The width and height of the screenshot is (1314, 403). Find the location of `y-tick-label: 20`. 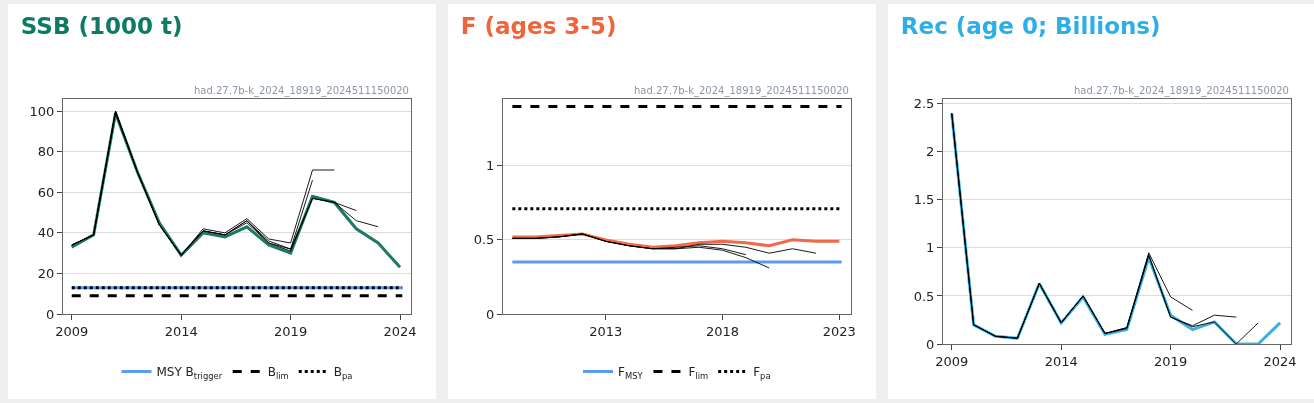

y-tick-label: 20 is located at coordinates (46, 273).